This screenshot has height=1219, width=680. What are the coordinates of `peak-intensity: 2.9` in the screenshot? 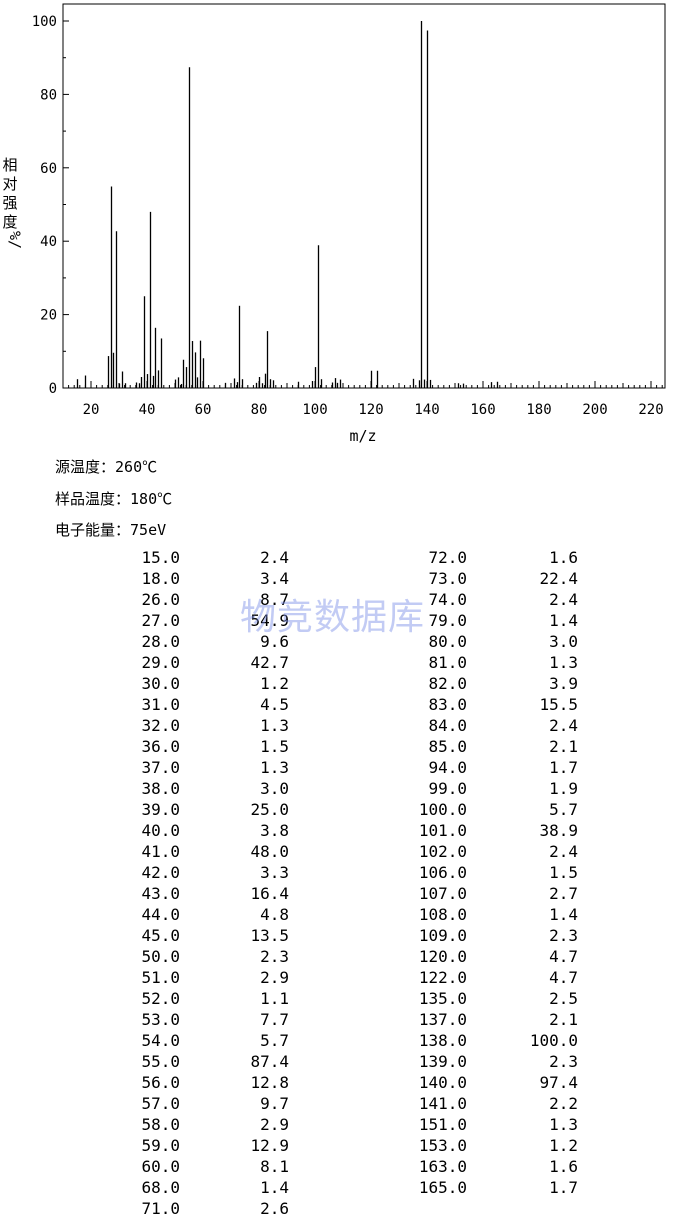 It's located at (274, 1124).